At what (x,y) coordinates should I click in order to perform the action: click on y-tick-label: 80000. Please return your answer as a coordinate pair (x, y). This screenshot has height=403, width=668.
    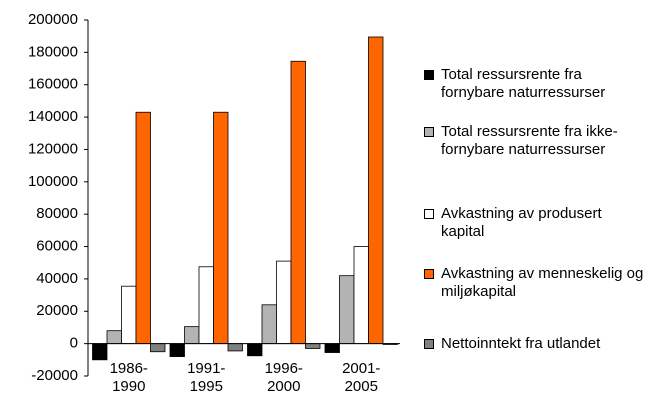
    Looking at the image, I should click on (57, 213).